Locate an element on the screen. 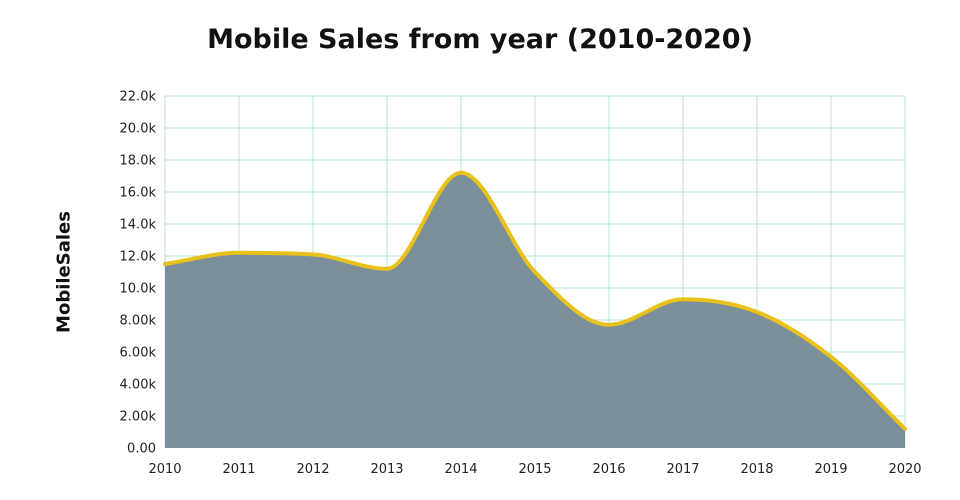  x-tick-label: 2010 is located at coordinates (164, 469).